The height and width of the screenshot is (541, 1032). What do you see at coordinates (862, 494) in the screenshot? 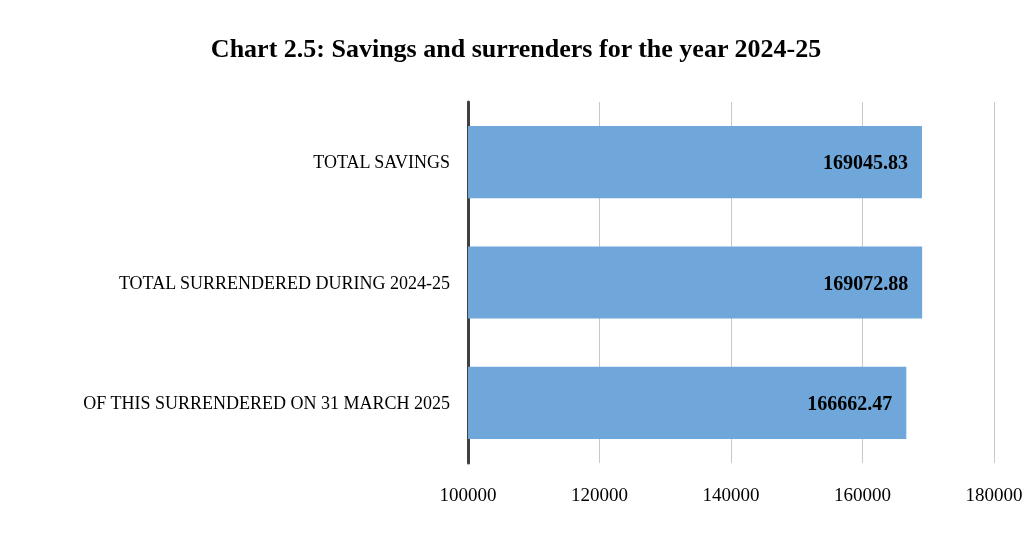
I see `x-tick-label: 160000` at bounding box center [862, 494].